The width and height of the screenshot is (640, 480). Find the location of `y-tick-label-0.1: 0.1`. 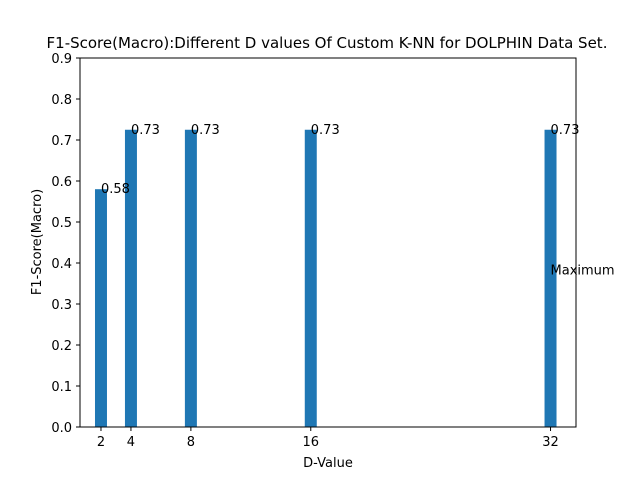

y-tick-label-0.1: 0.1 is located at coordinates (61, 387).